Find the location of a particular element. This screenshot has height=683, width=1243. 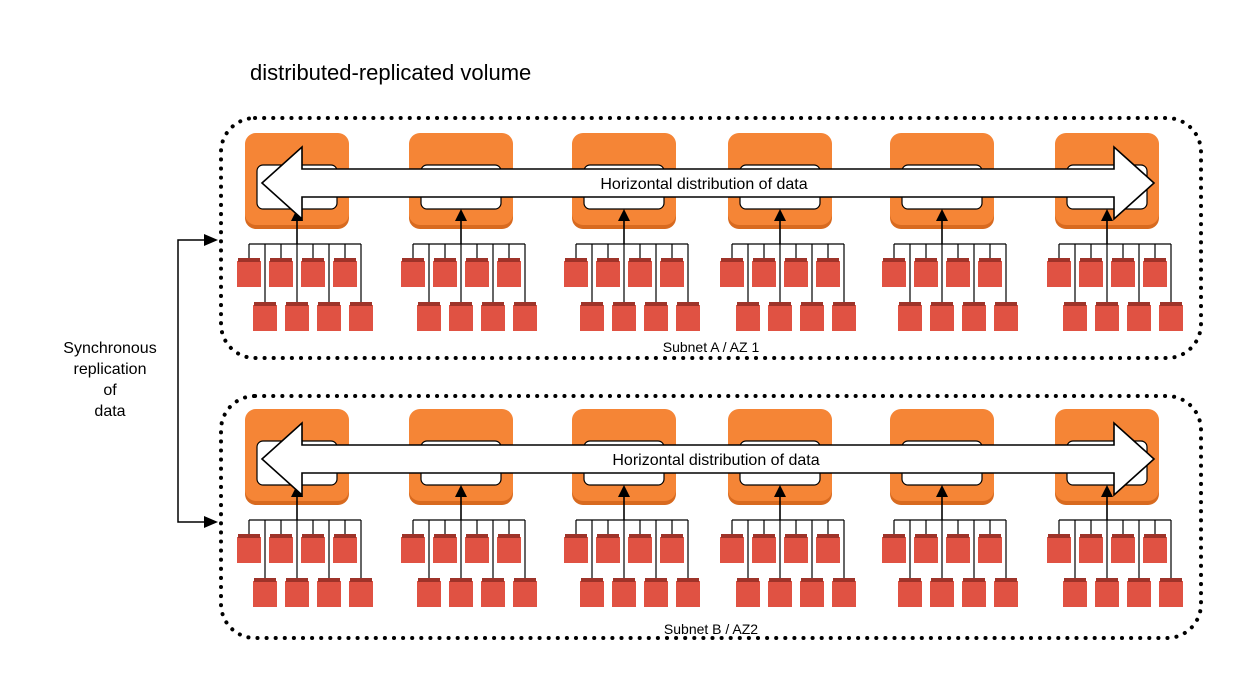

sync-arrowhead-top is located at coordinates (211, 240).